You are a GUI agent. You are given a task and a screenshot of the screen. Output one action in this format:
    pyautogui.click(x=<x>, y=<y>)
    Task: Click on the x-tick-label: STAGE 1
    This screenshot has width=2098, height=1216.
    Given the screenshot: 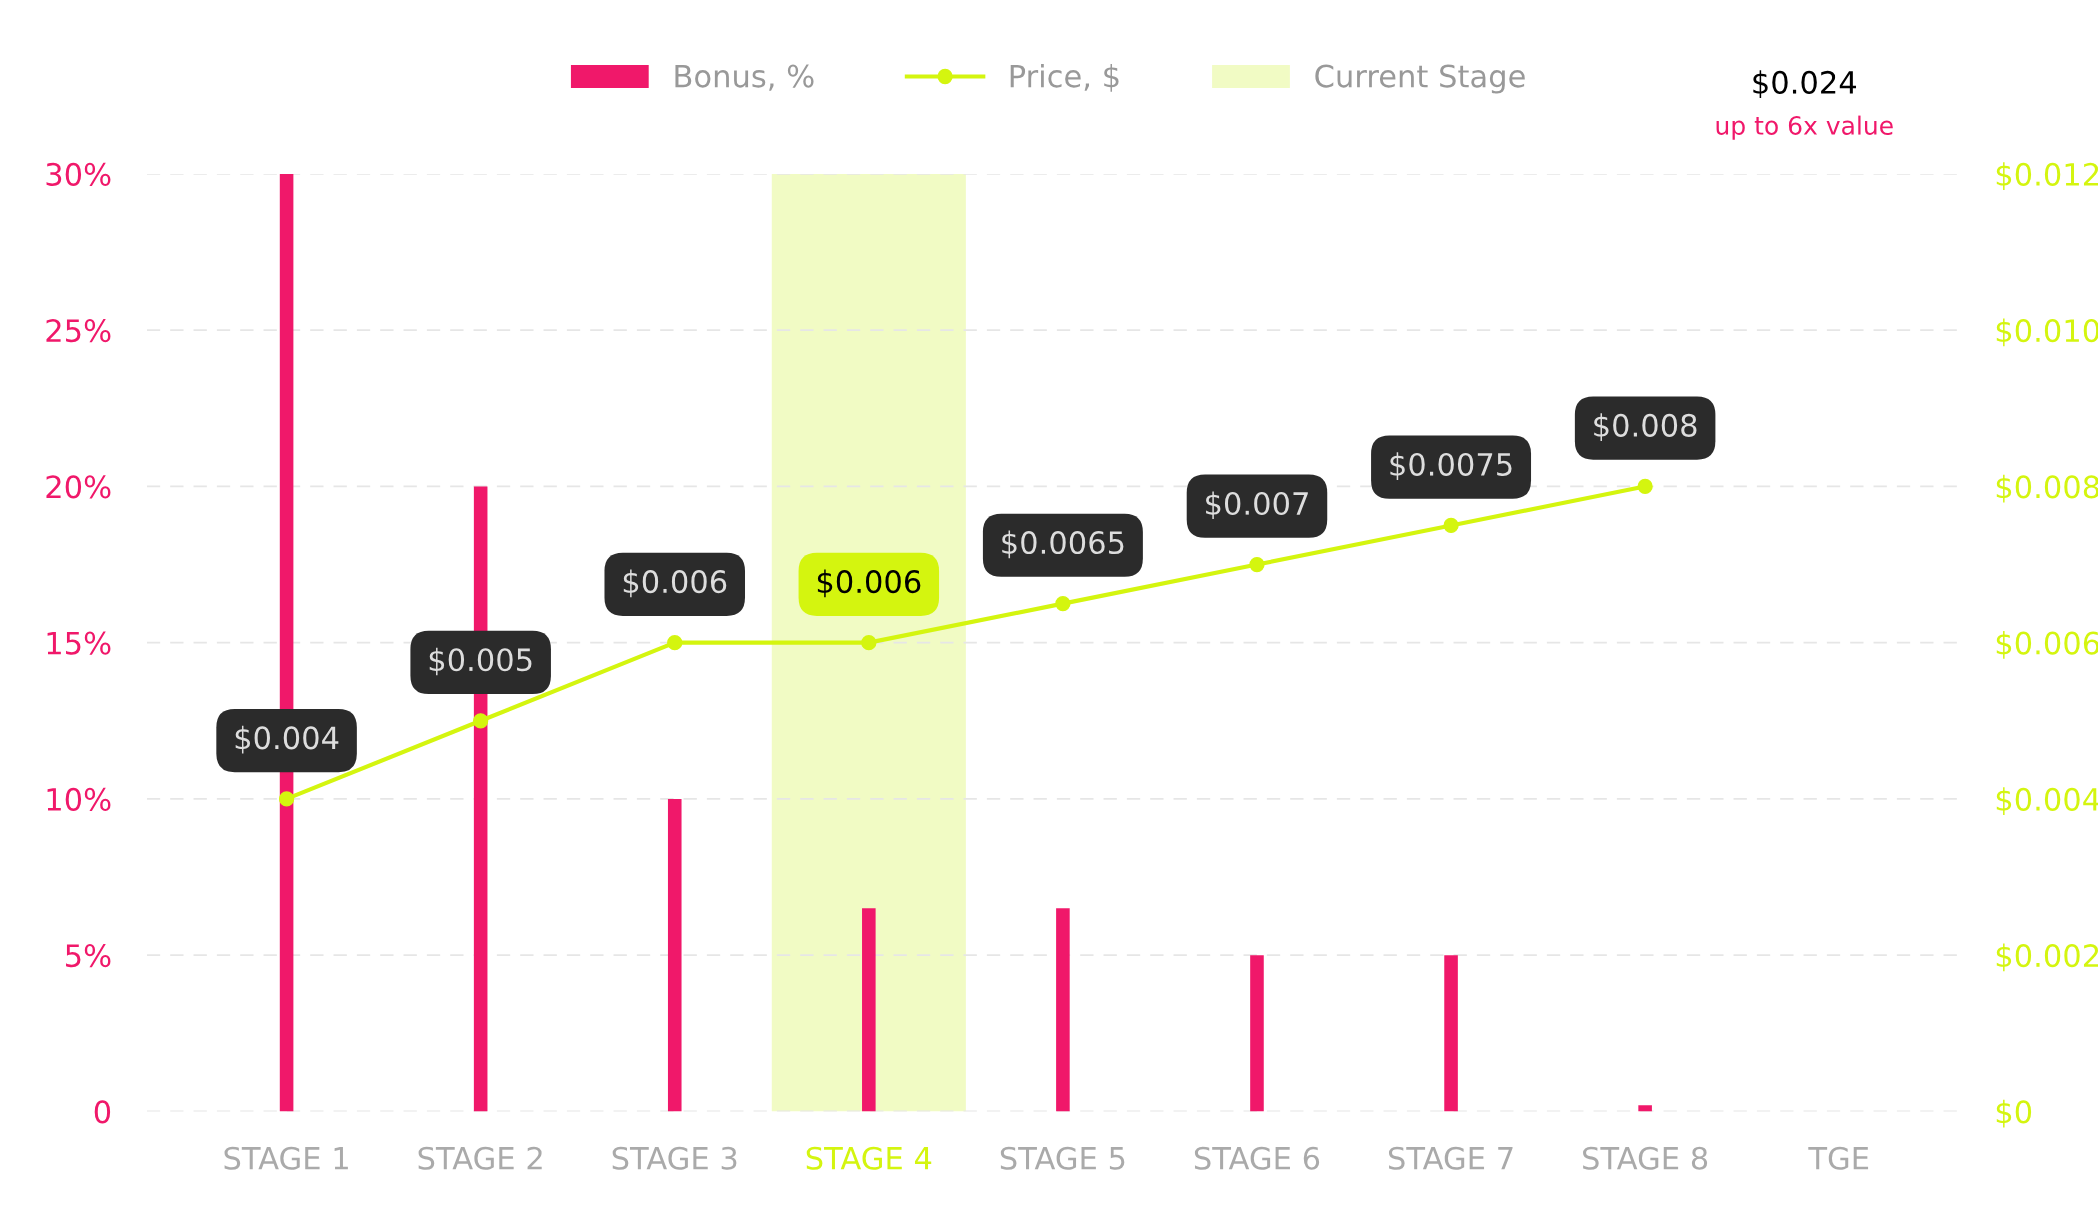 What is the action you would take?
    pyautogui.click(x=286, y=1158)
    